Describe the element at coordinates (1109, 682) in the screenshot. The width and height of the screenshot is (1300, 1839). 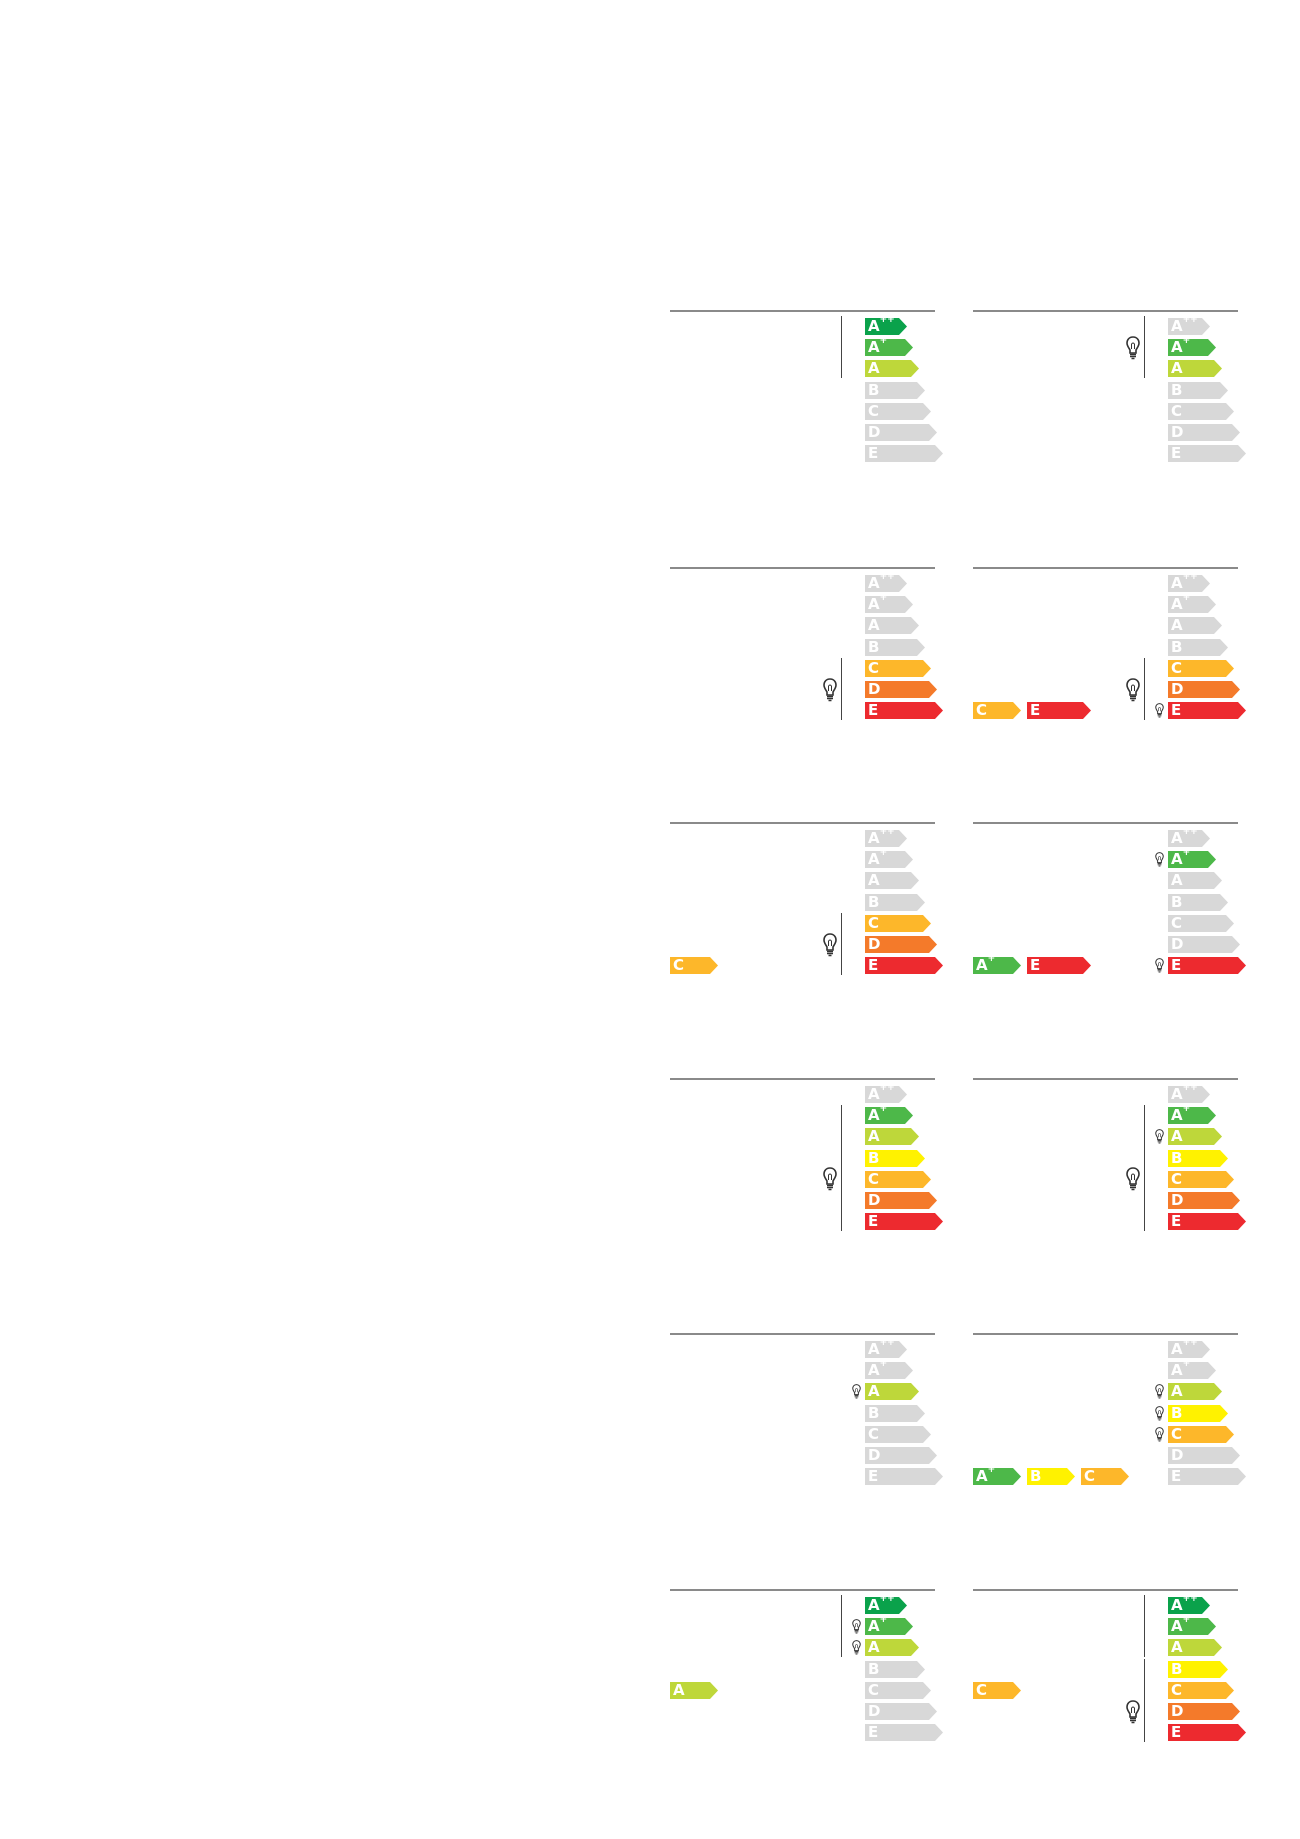
I see `energy-label-panel: A++ A+ A B C D E C E` at that location.